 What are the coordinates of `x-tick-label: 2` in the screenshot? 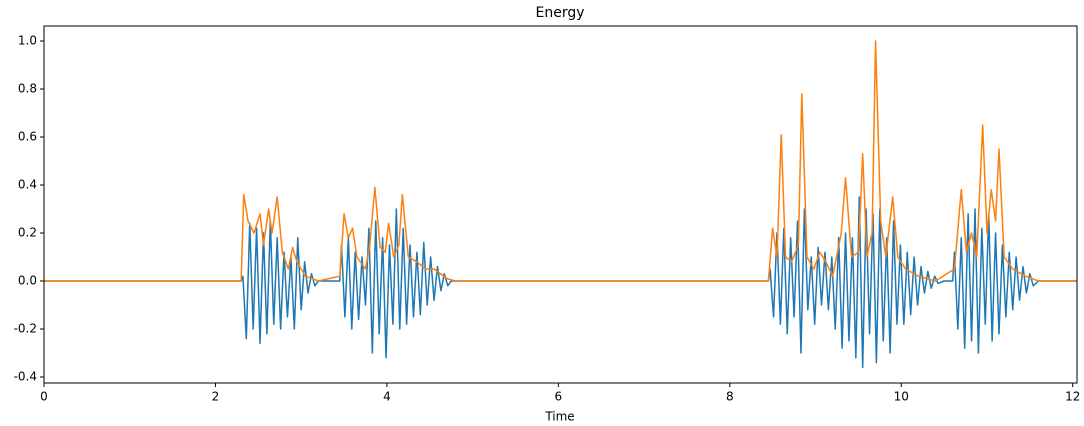 It's located at (216, 397).